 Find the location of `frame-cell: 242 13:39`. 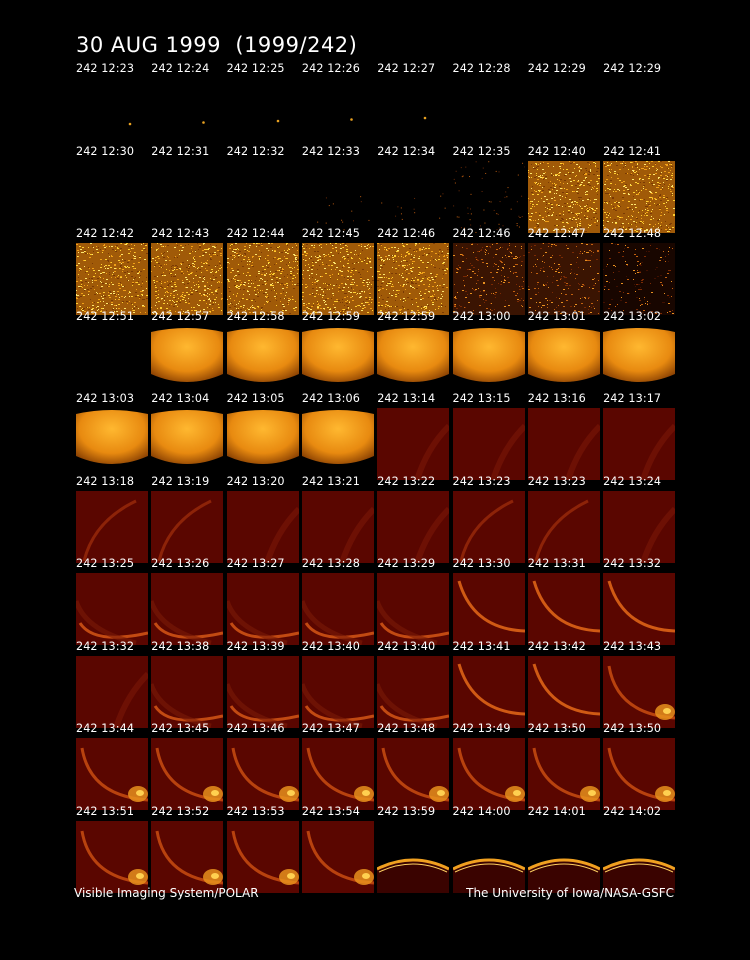

frame-cell: 242 13:39 is located at coordinates (263, 684).